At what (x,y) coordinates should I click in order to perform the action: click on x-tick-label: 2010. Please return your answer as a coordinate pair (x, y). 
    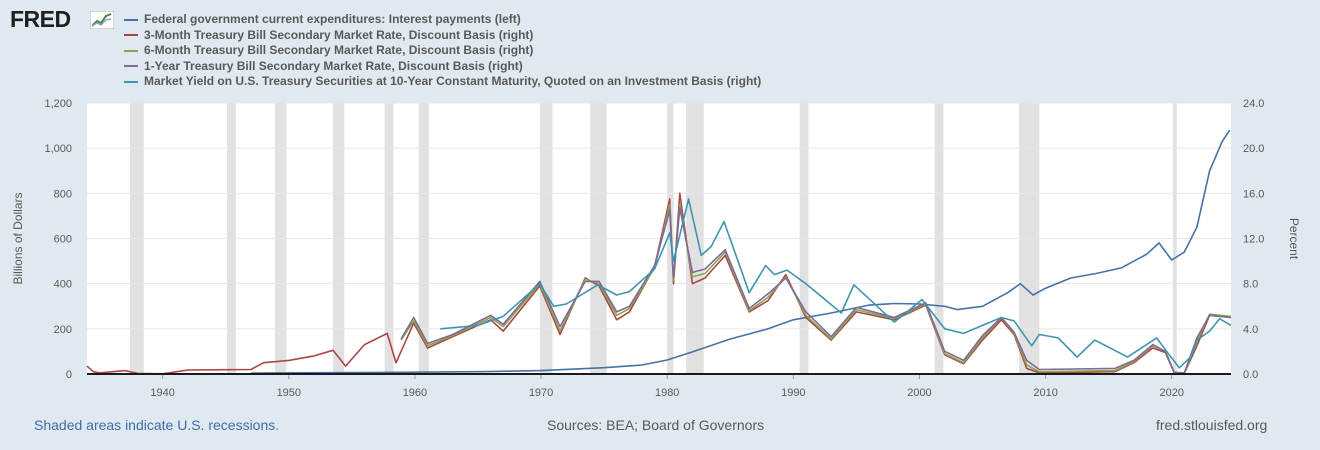
    Looking at the image, I should click on (1045, 393).